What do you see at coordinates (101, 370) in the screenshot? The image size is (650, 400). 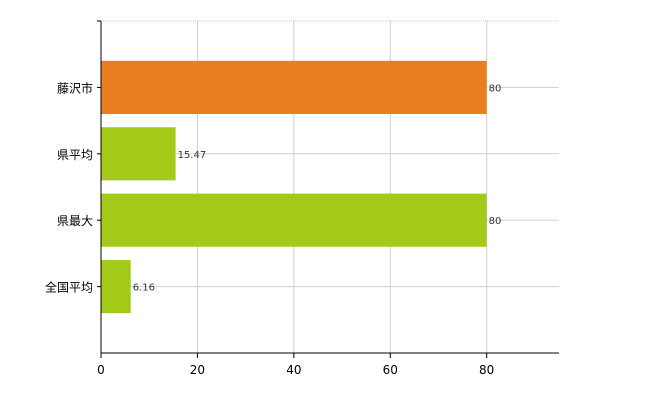 I see `x-tick-label: 0` at bounding box center [101, 370].